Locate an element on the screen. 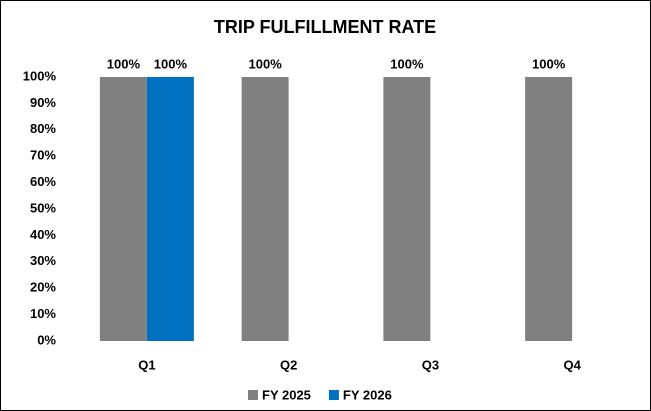  y-tick-label: 100% is located at coordinates (40, 75).